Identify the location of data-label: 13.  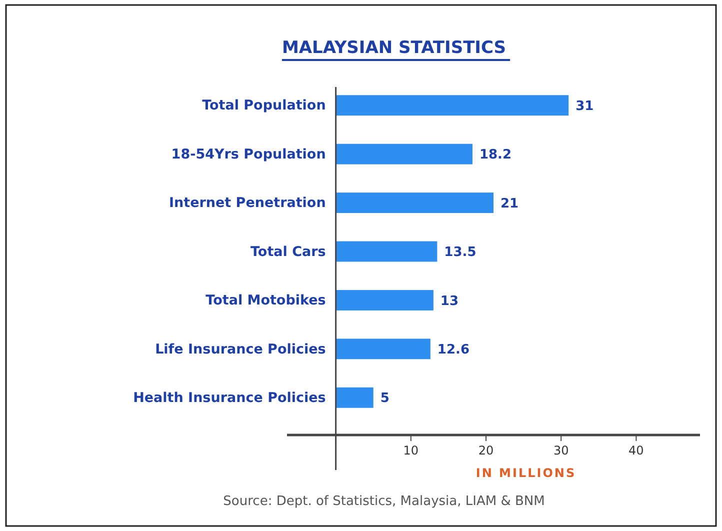
(449, 301).